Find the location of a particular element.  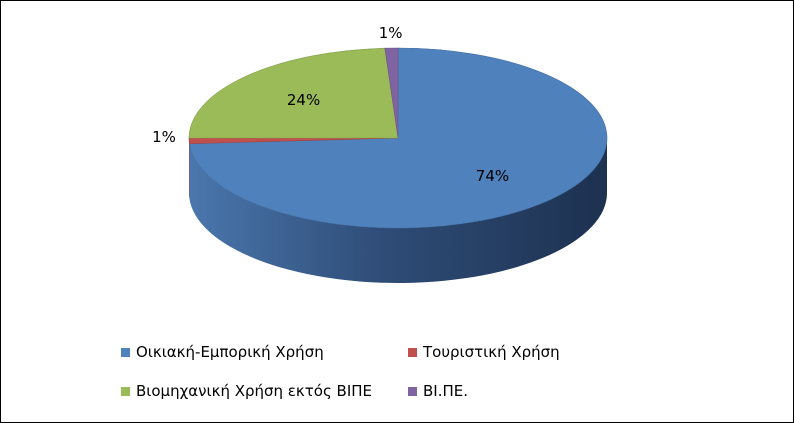

legend-label-tourist: Τουριστική Χρήση is located at coordinates (491, 352).